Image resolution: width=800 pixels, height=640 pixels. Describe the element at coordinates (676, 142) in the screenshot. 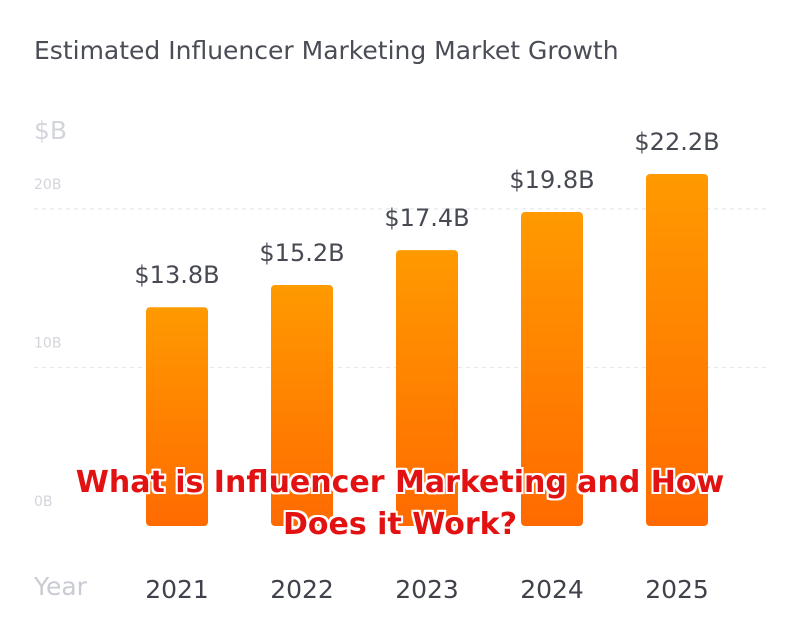

I see `bar-value-label: $22.2B` at that location.